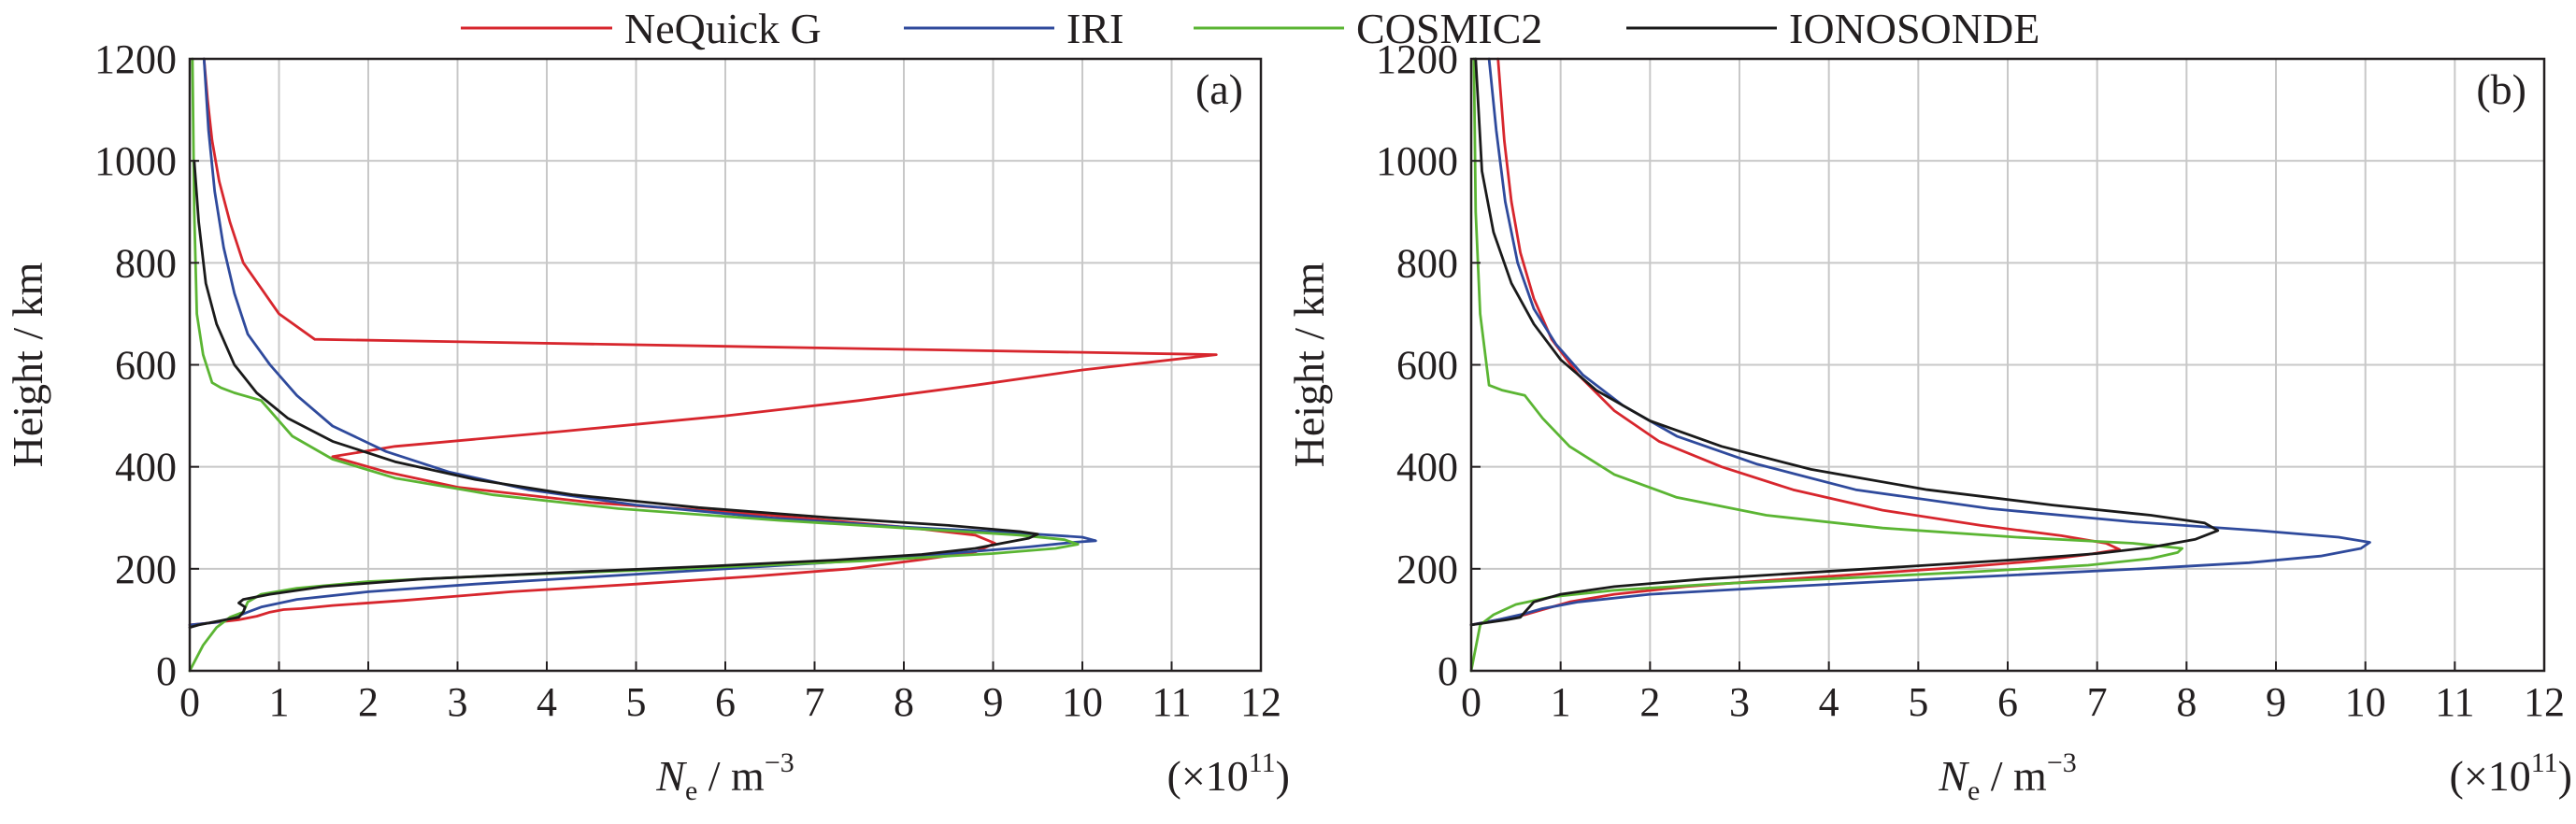 The height and width of the screenshot is (824, 2576). I want to click on panel-label: (b), so click(2501, 89).